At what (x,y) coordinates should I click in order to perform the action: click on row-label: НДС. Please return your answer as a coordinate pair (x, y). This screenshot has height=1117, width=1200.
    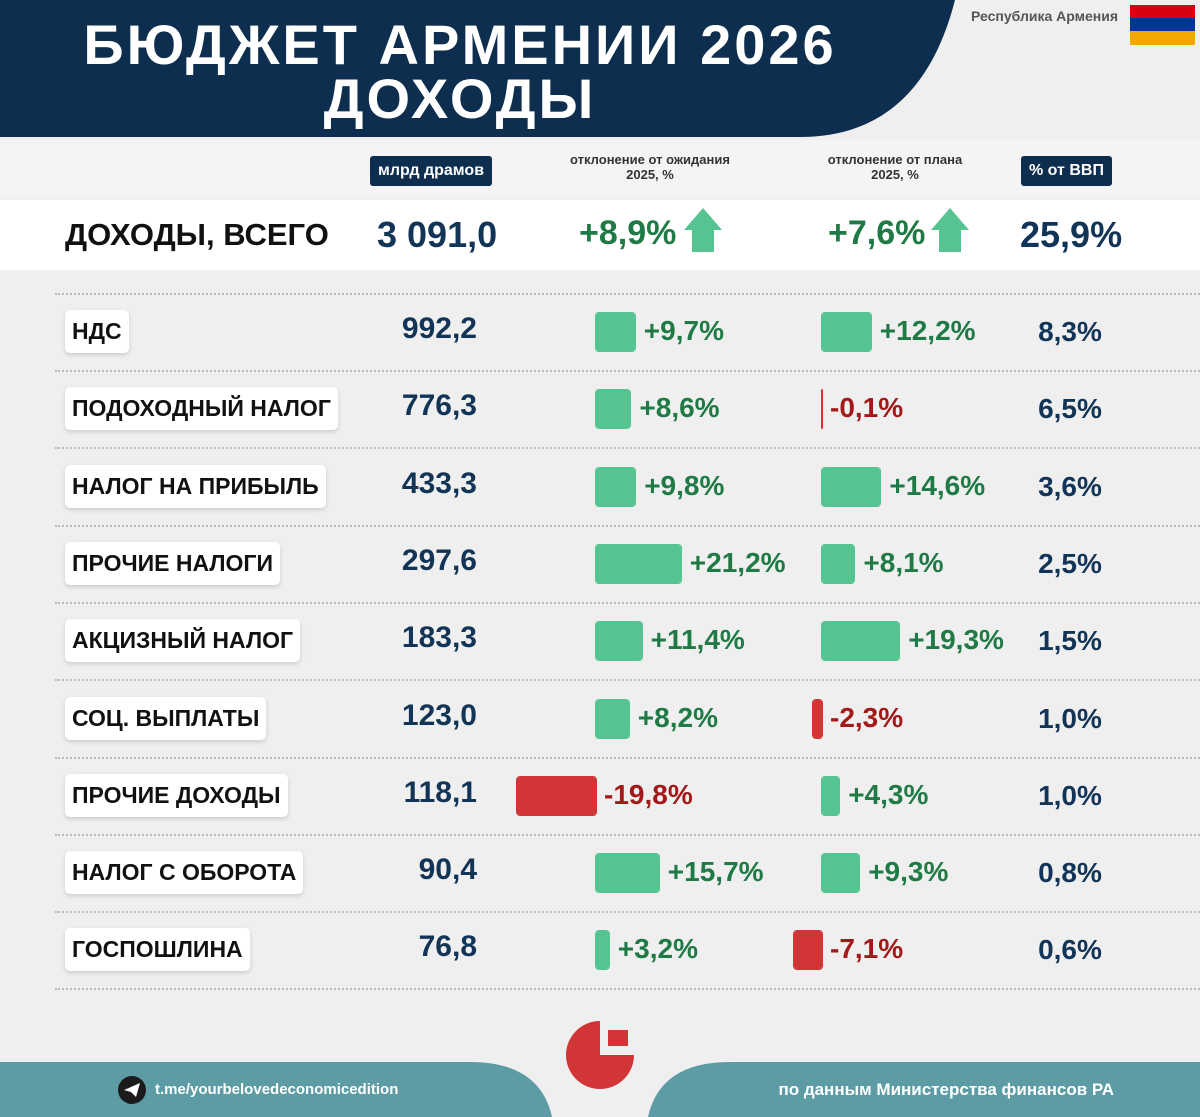
    Looking at the image, I should click on (97, 331).